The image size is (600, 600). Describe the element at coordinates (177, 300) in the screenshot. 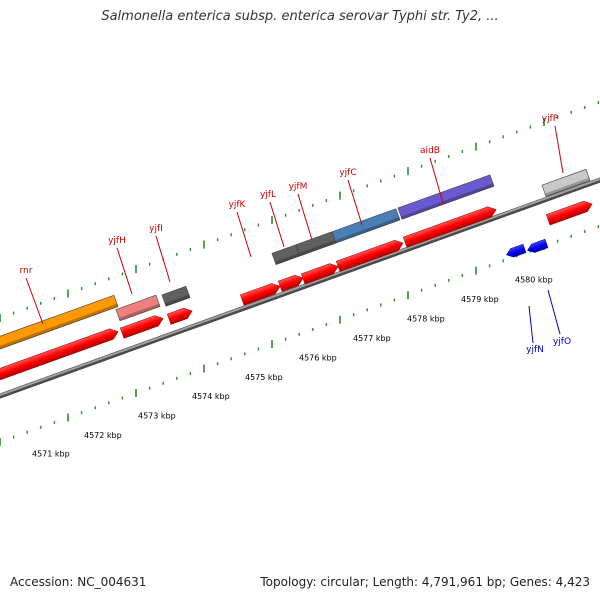

I see `feature-bar-shadow-yjfI` at that location.